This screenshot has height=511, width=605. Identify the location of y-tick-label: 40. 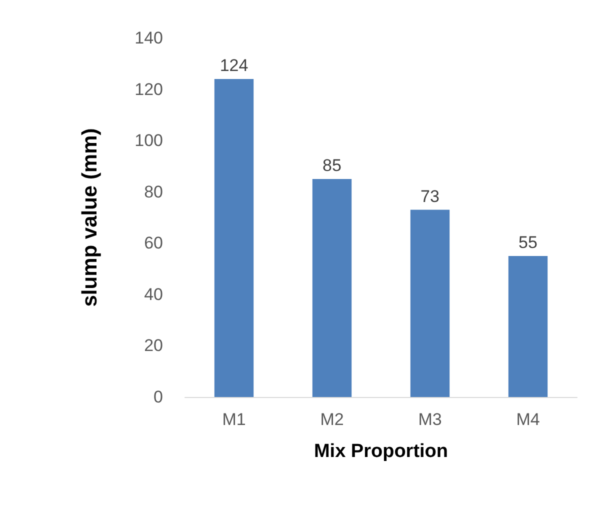
(153, 294).